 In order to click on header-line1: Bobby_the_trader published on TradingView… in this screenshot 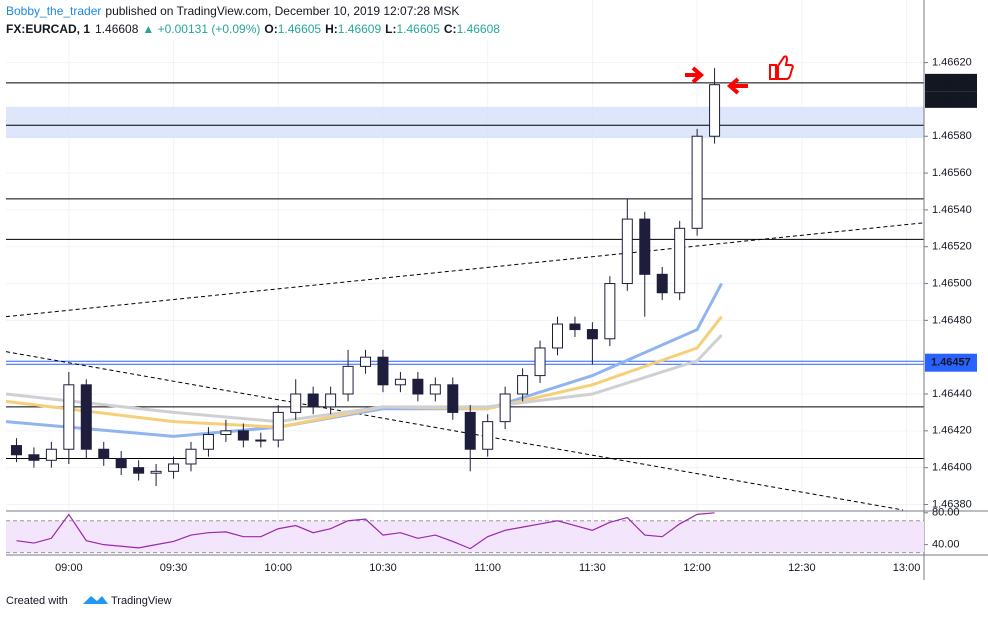, I will do `click(232, 11)`.